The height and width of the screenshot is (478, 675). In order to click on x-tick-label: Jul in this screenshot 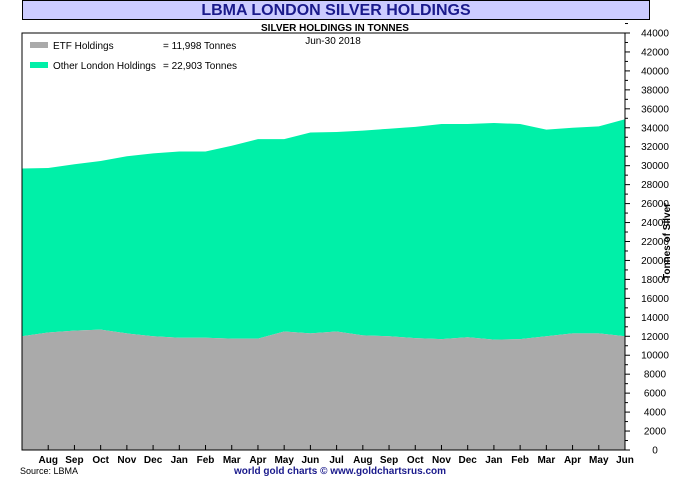, I will do `click(336, 460)`.